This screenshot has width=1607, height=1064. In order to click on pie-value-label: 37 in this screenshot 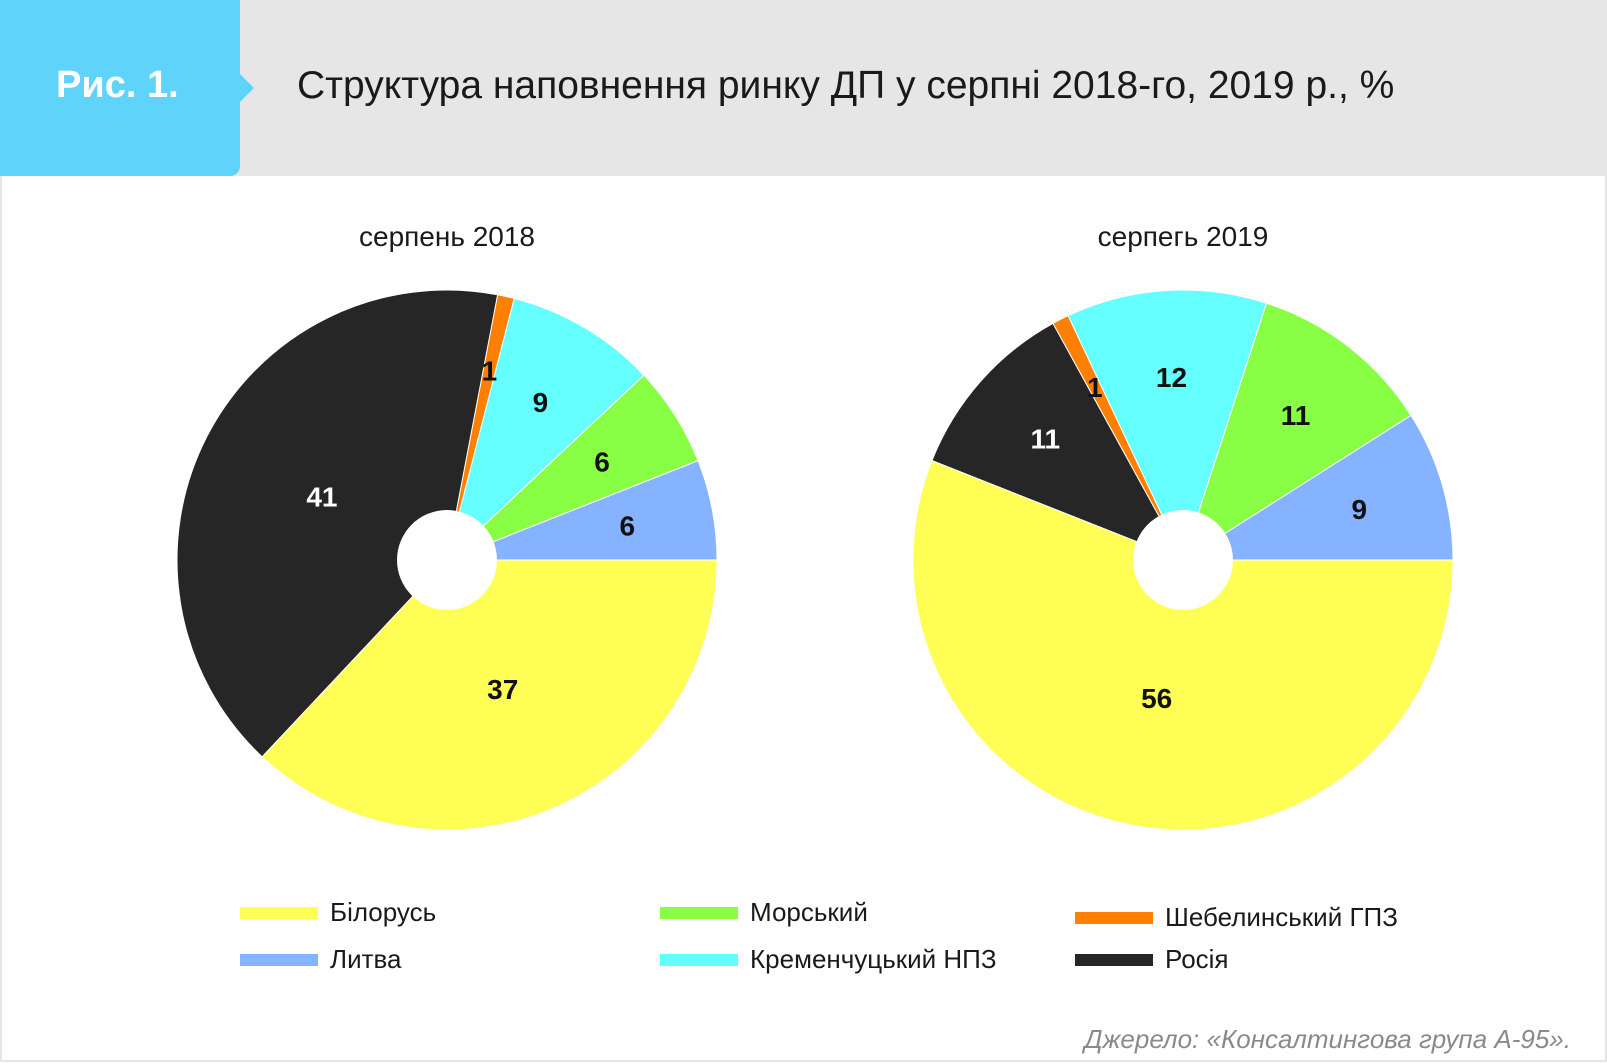, I will do `click(502, 689)`.